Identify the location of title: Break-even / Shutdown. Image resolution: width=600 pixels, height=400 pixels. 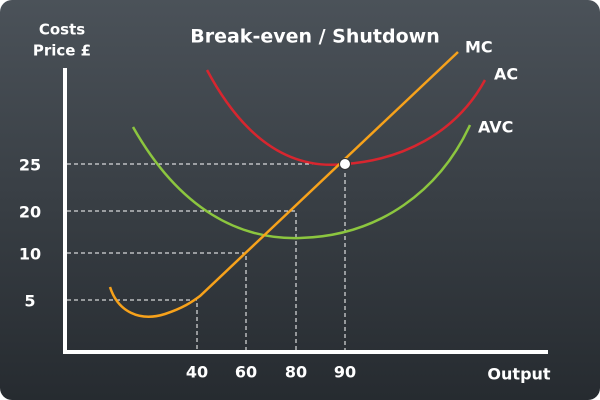
(315, 37).